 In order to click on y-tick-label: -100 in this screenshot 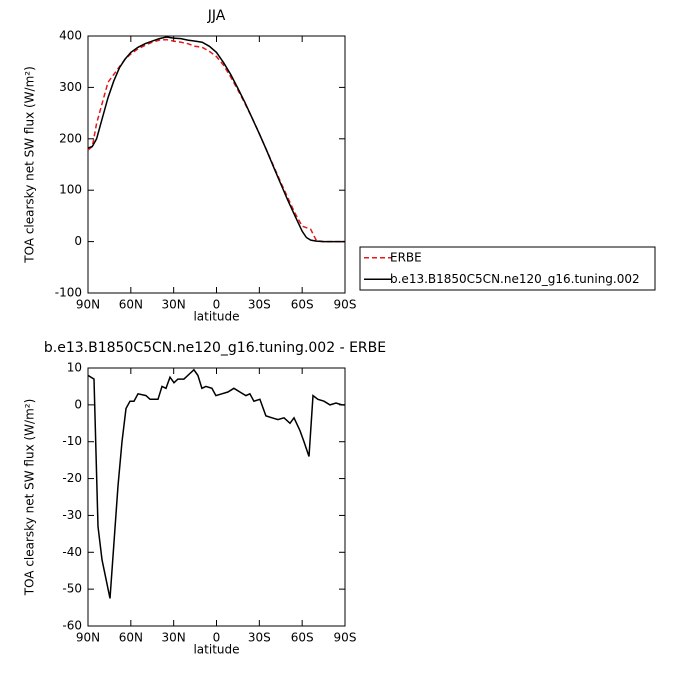, I will do `click(68, 293)`.